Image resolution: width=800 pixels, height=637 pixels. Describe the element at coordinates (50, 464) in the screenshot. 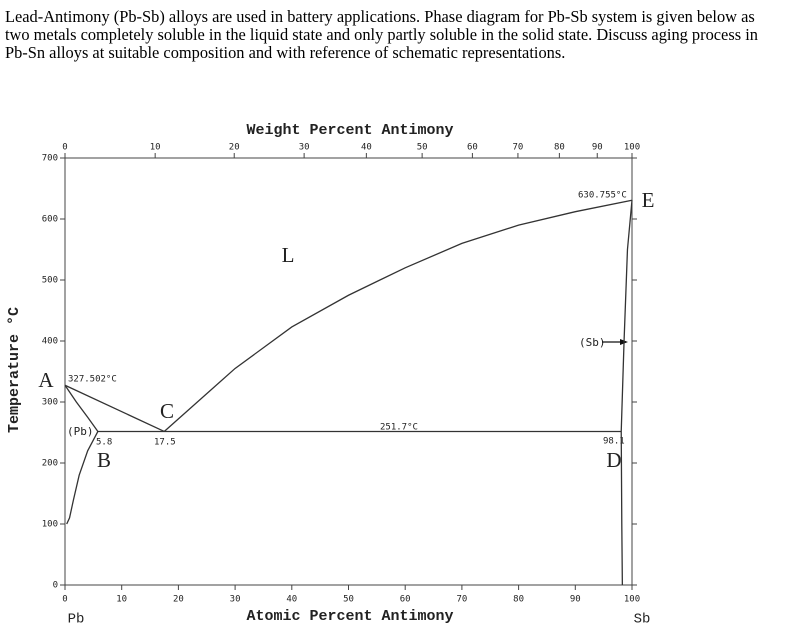

I see `y-tick-label: 200` at that location.